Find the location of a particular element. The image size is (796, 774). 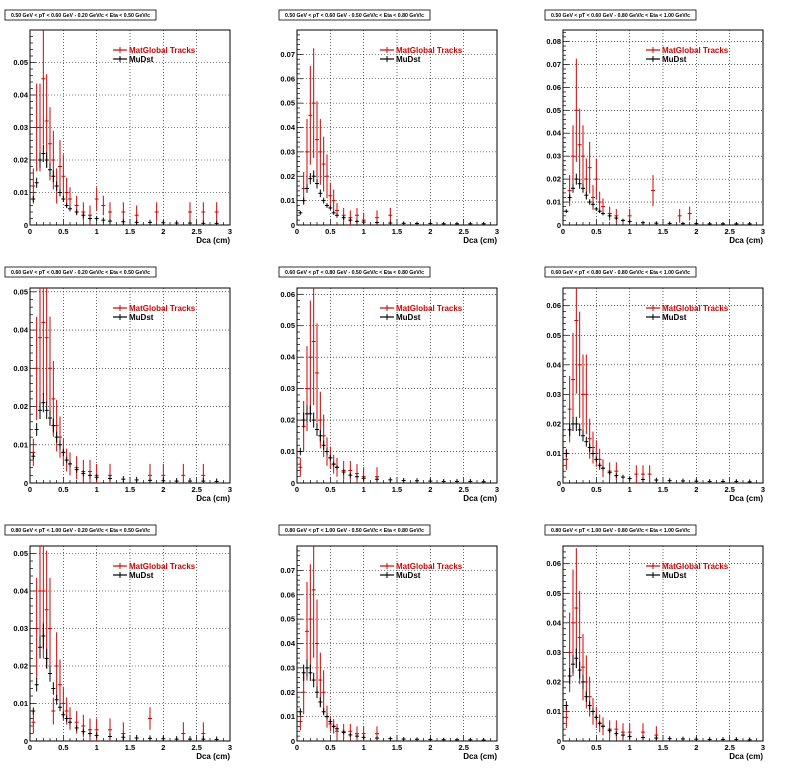

x-tick-label: 0 is located at coordinates (563, 747).